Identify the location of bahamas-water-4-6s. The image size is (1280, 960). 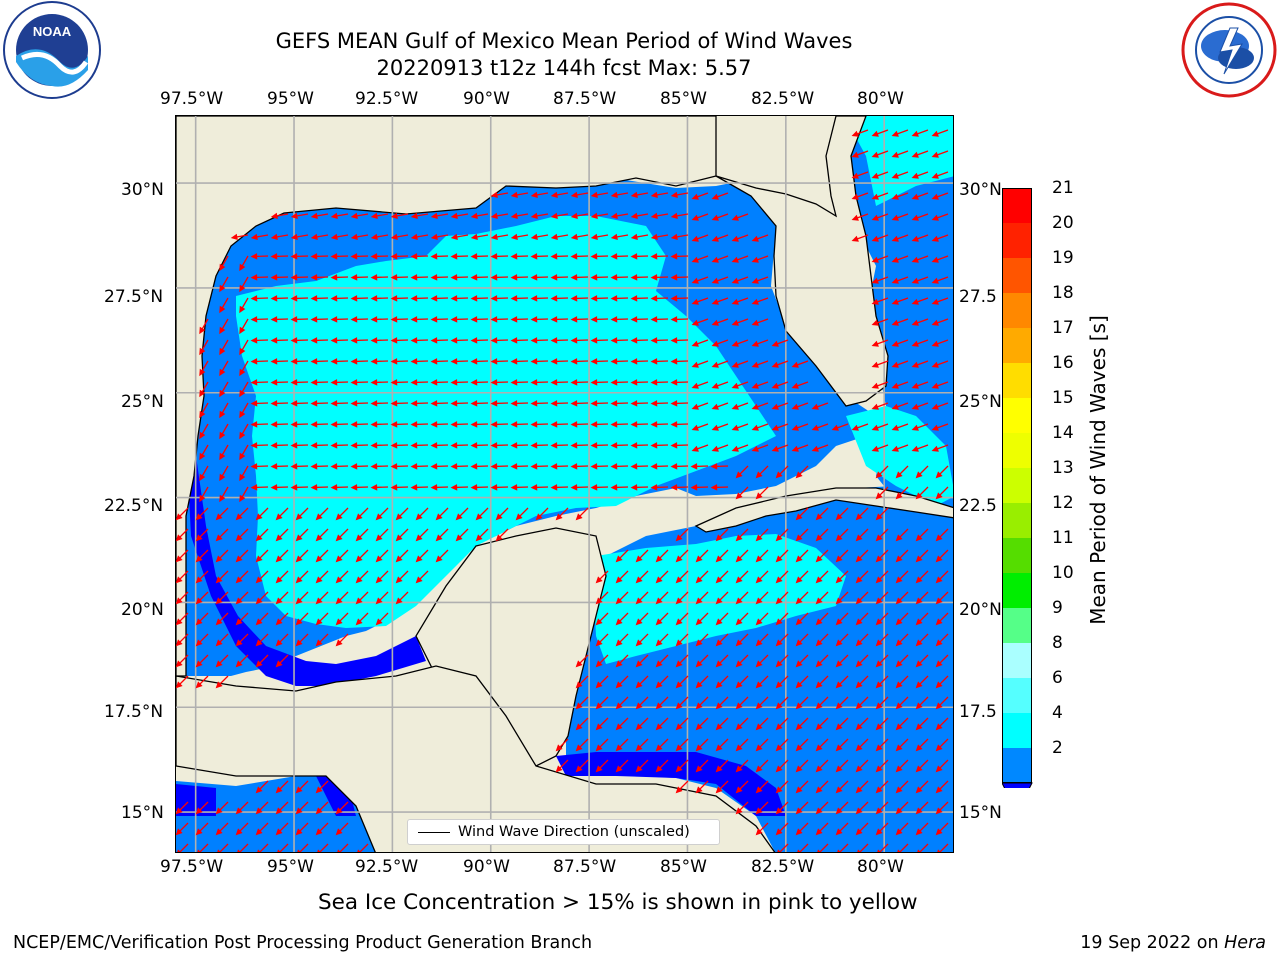
(899, 456).